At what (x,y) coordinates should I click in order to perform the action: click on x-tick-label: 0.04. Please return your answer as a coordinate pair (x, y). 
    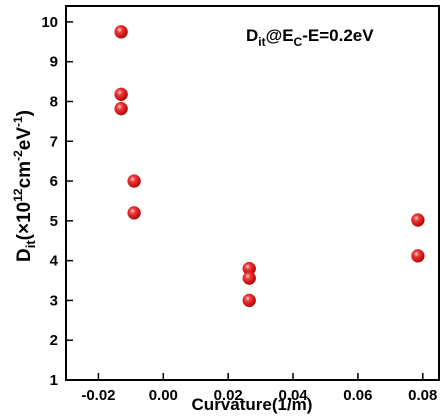
    Looking at the image, I should click on (293, 395).